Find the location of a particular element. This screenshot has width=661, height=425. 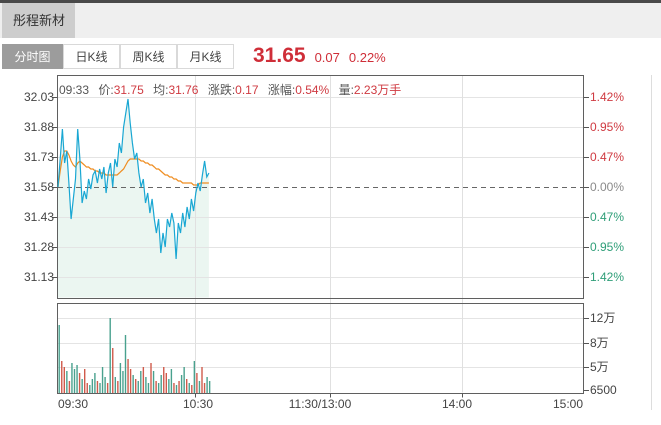

stock-name: 彤程新材 is located at coordinates (39, 20).